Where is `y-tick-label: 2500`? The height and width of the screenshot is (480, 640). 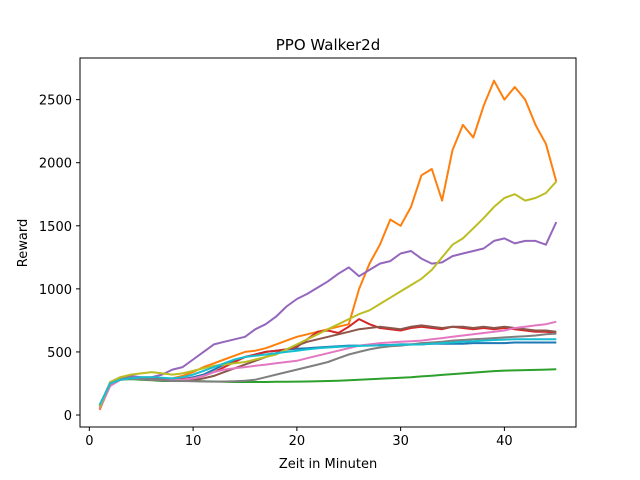 y-tick-label: 2500 is located at coordinates (55, 101).